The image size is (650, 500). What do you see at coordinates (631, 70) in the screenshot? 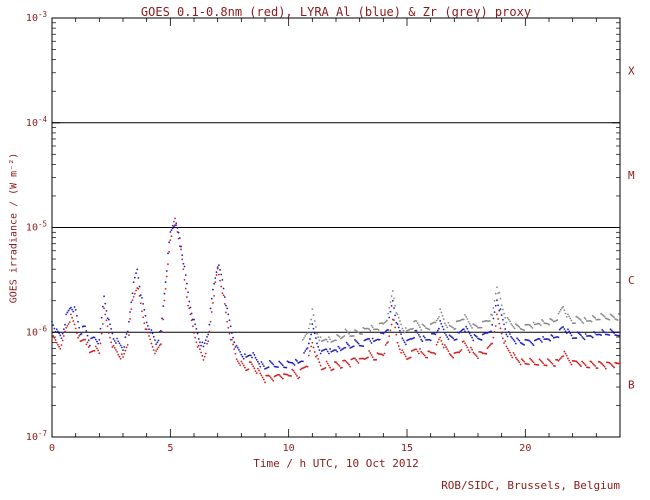
I see `svg-text: X` at bounding box center [631, 70].